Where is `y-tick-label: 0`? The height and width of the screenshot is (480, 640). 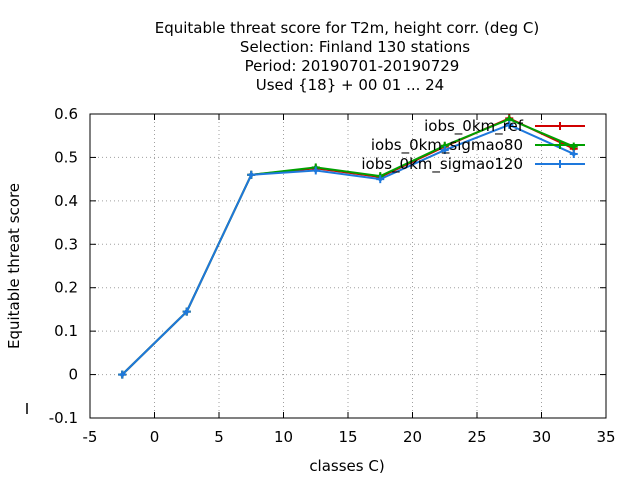
y-tick-label: 0 is located at coordinates (73, 375).